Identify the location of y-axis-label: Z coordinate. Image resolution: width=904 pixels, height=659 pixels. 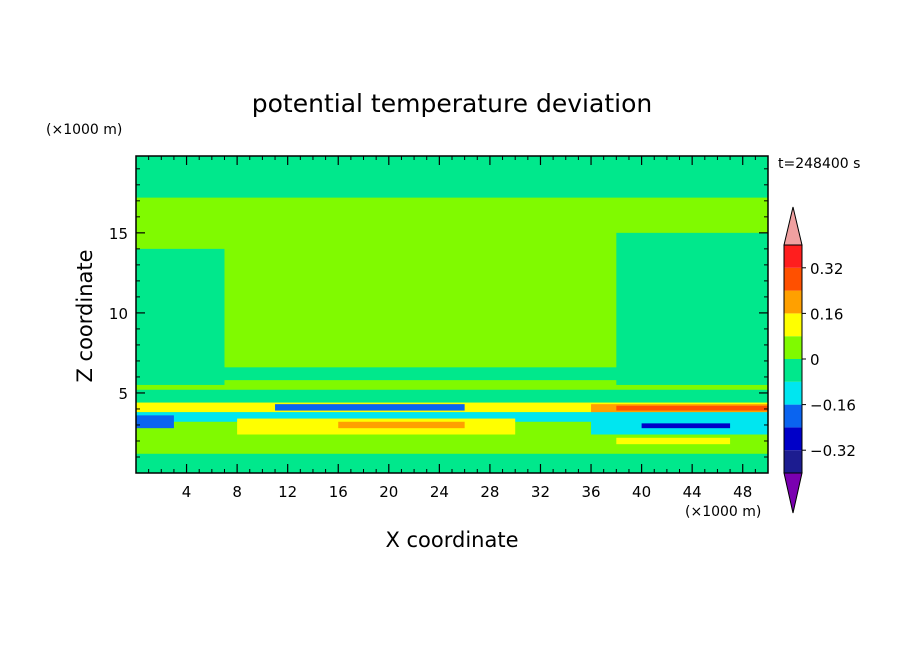
(85, 315).